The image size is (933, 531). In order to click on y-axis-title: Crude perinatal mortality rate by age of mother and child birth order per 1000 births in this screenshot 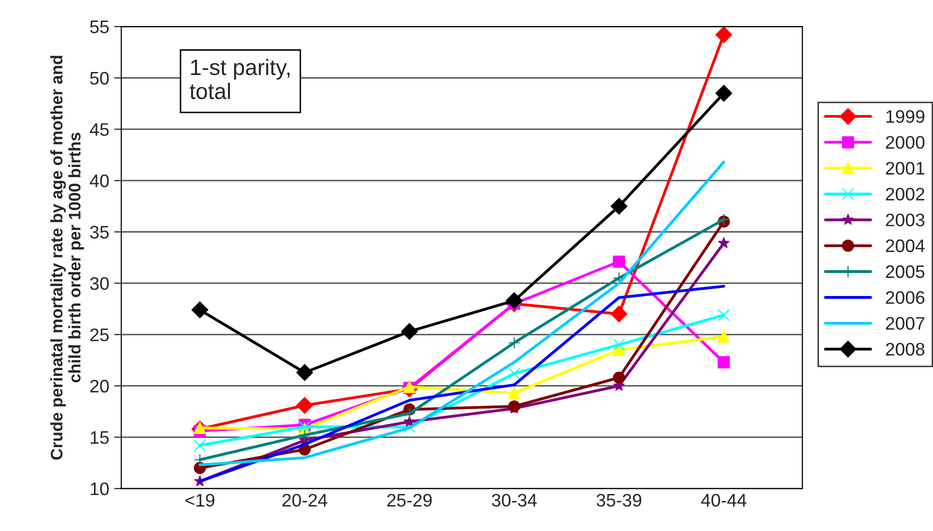, I will do `click(67, 258)`.